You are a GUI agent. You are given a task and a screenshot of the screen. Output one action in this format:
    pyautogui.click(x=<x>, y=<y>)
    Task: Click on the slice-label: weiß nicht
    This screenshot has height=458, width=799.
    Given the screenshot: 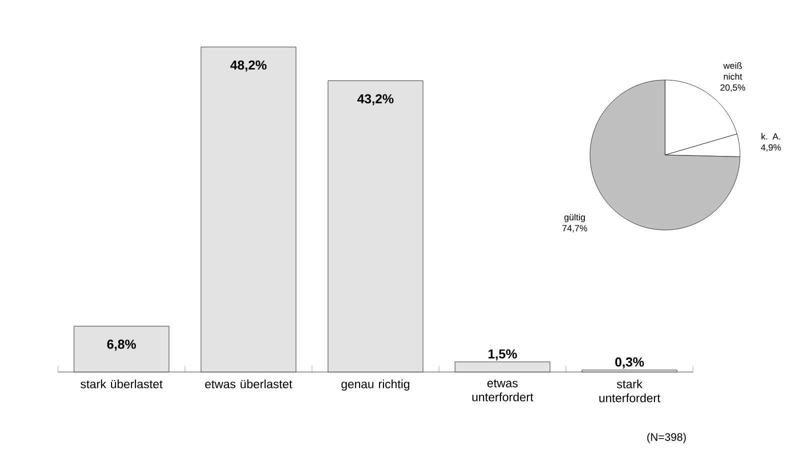 What is the action you would take?
    pyautogui.click(x=732, y=71)
    